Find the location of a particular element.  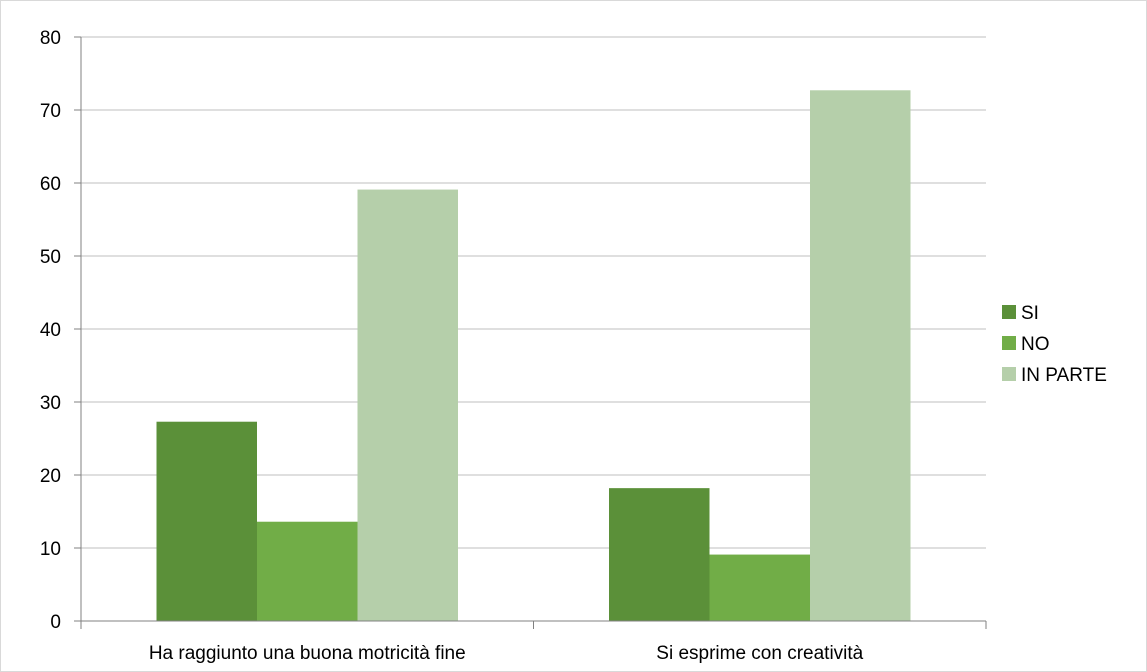

y-tick-label: 20 is located at coordinates (50, 476).